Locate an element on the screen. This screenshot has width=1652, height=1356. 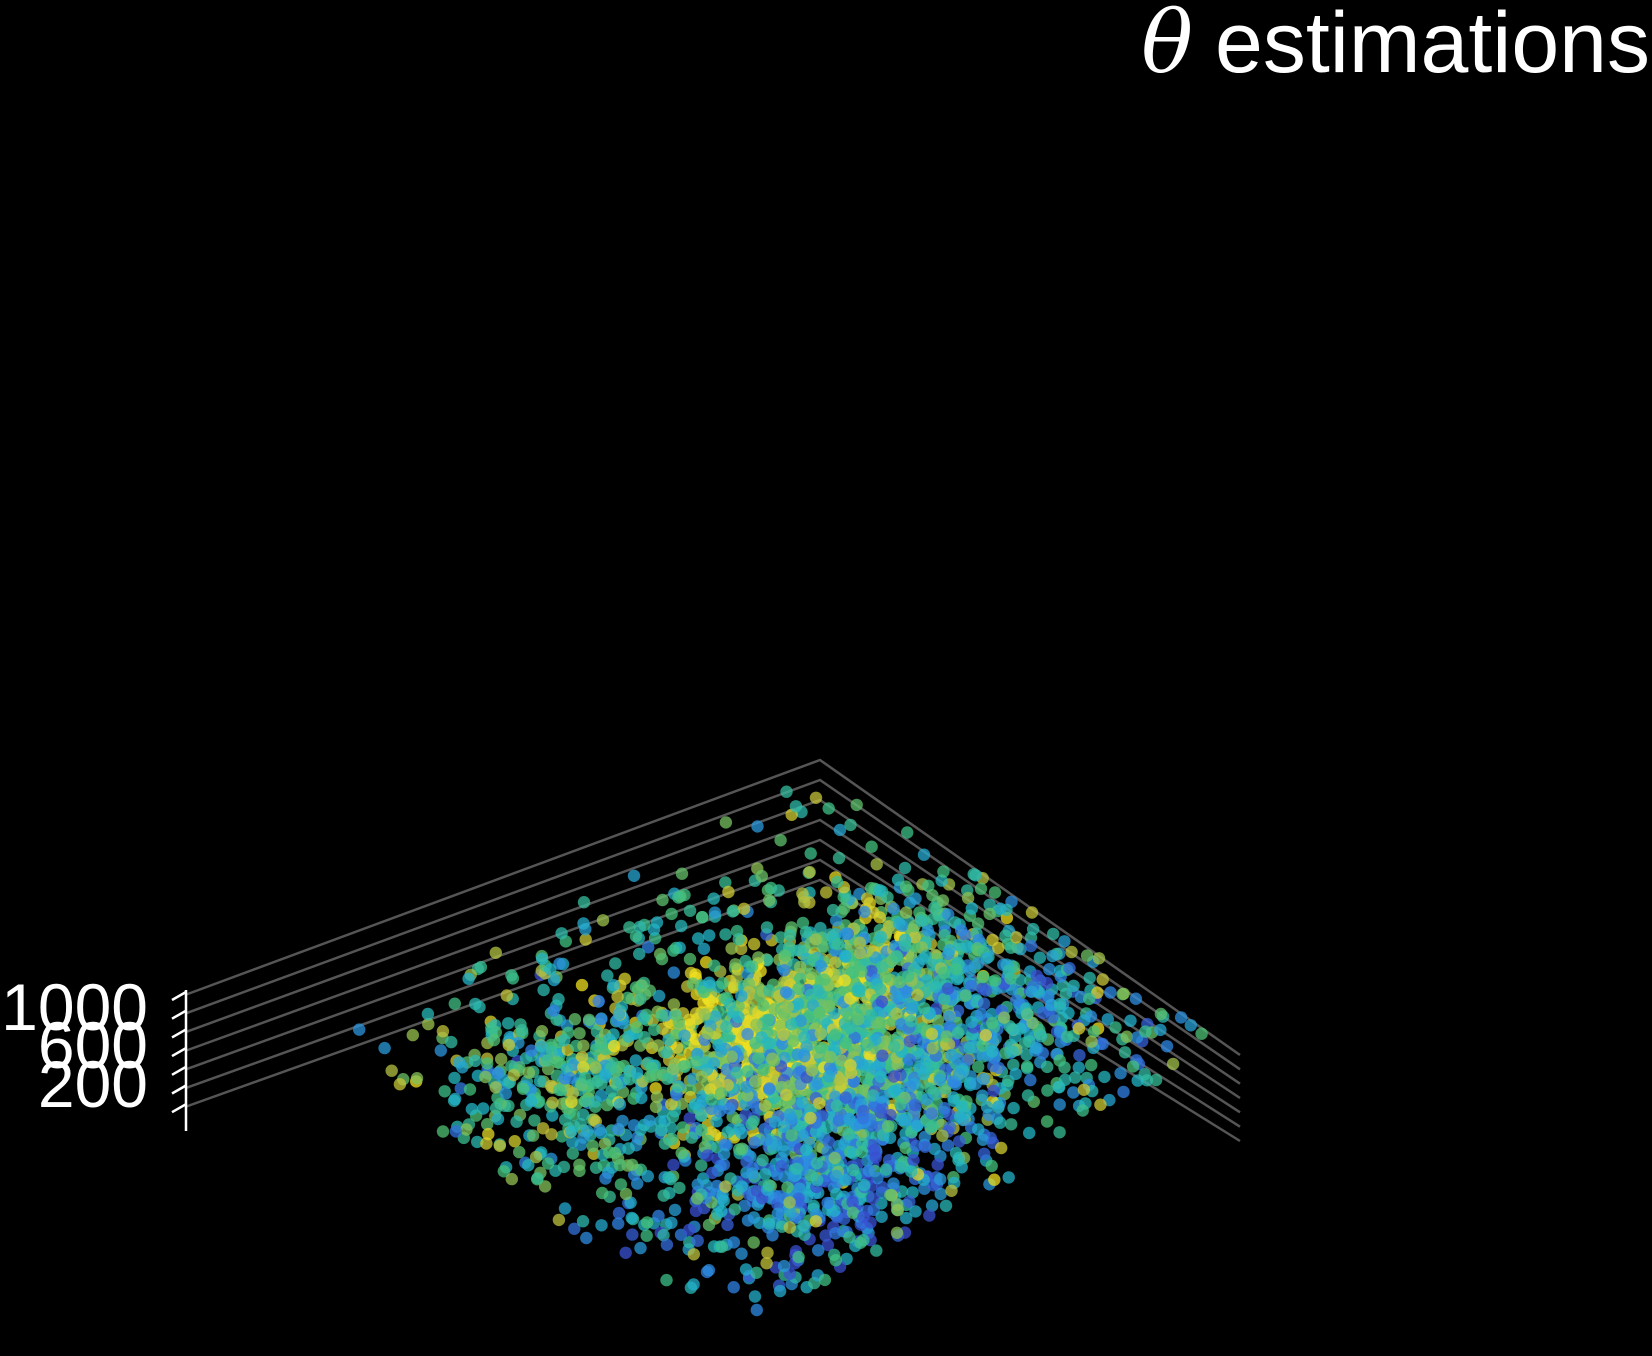
grid-line is located at coordinates (712, 959).